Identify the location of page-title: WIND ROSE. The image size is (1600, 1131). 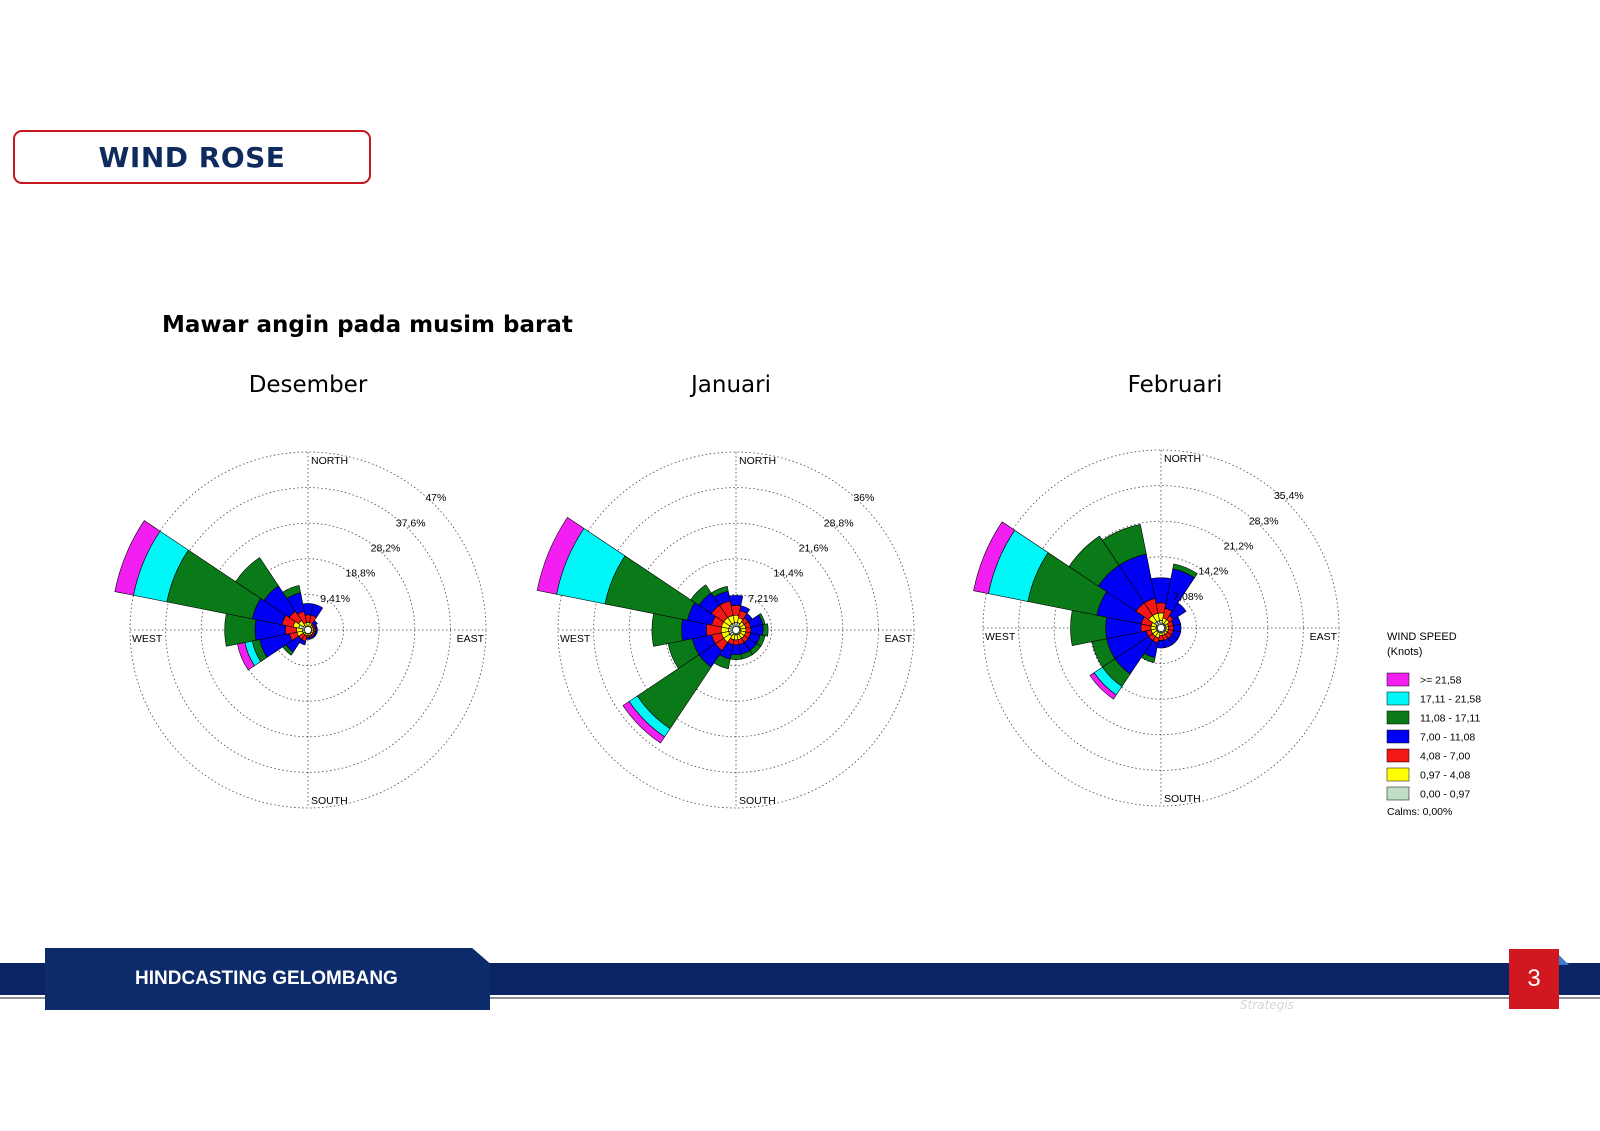
(192, 157).